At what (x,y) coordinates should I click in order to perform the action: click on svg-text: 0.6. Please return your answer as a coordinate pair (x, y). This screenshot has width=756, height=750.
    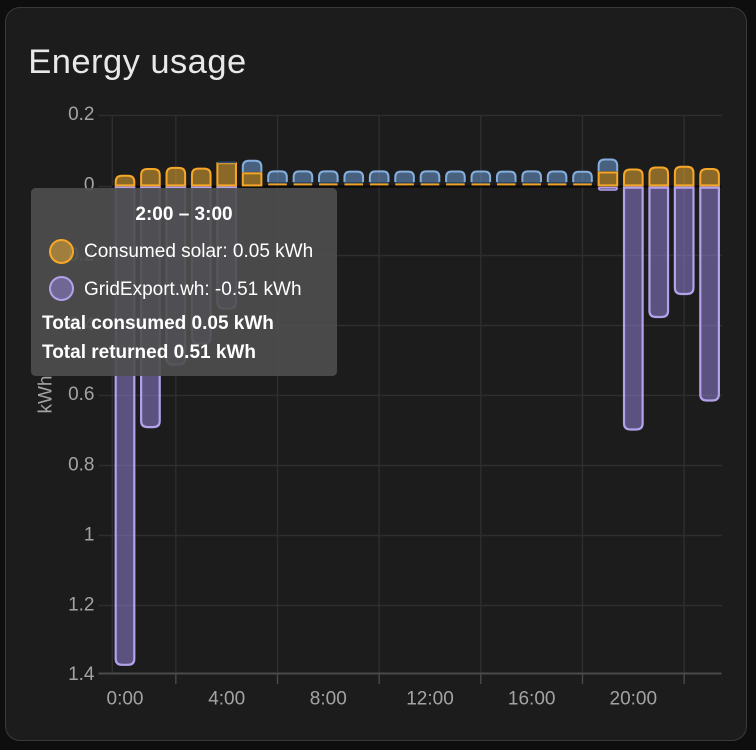
    Looking at the image, I should click on (81, 394).